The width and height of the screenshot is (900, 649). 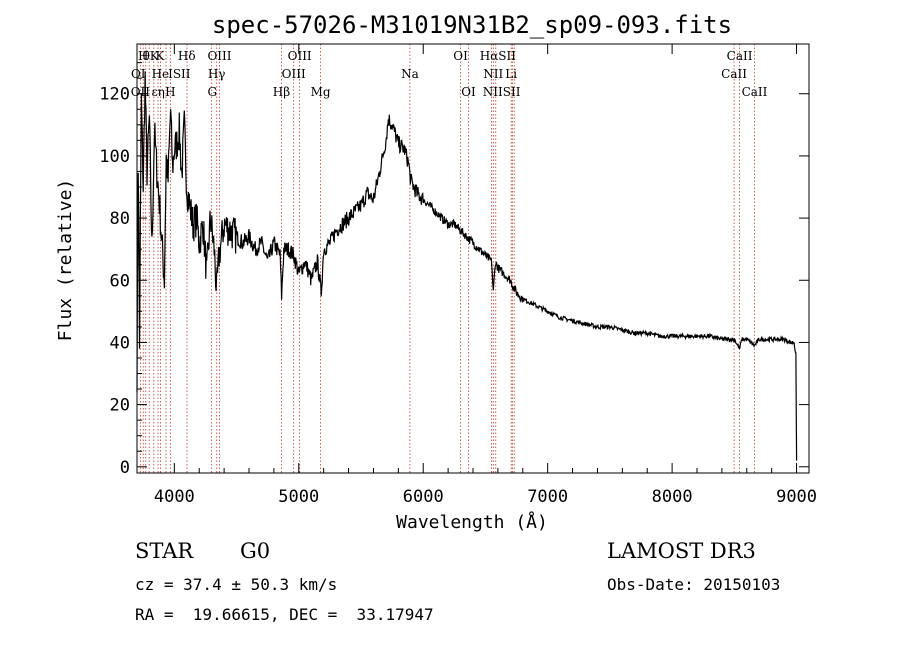 I want to click on line-label-r1-5: OIII, so click(x=300, y=56).